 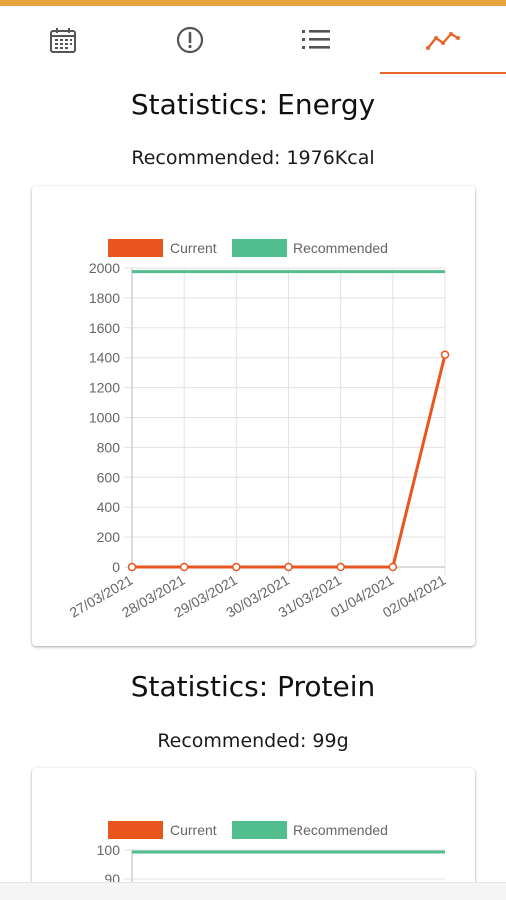 I want to click on y-tick-label: 2000, so click(x=104, y=268).